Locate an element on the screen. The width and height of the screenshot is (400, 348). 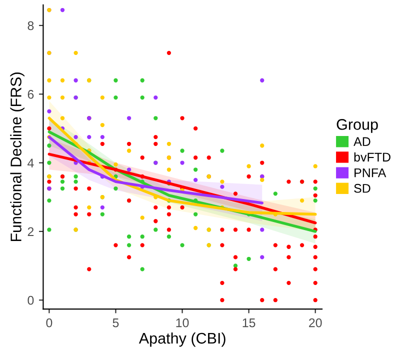
legend-label: SD is located at coordinates (362, 188).